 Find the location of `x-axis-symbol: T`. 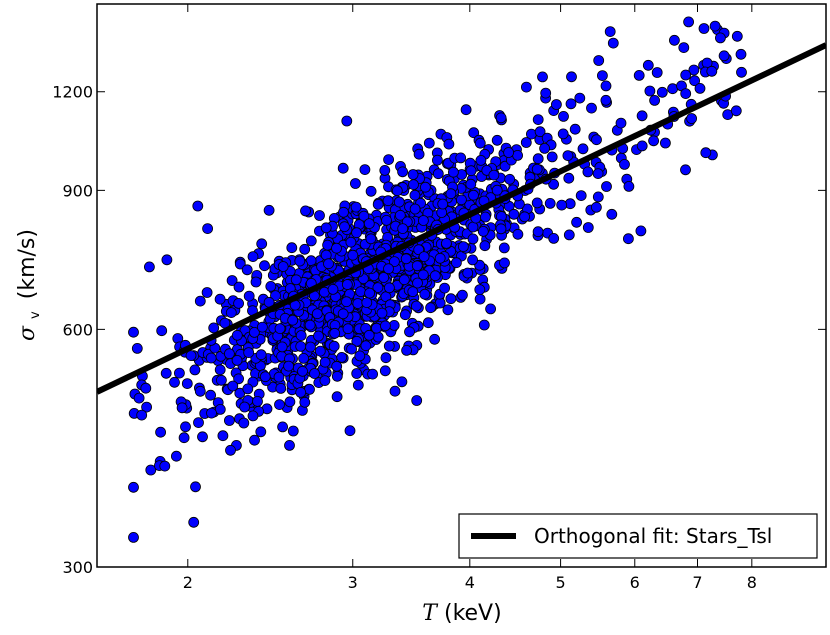

x-axis-symbol: T is located at coordinates (430, 613).